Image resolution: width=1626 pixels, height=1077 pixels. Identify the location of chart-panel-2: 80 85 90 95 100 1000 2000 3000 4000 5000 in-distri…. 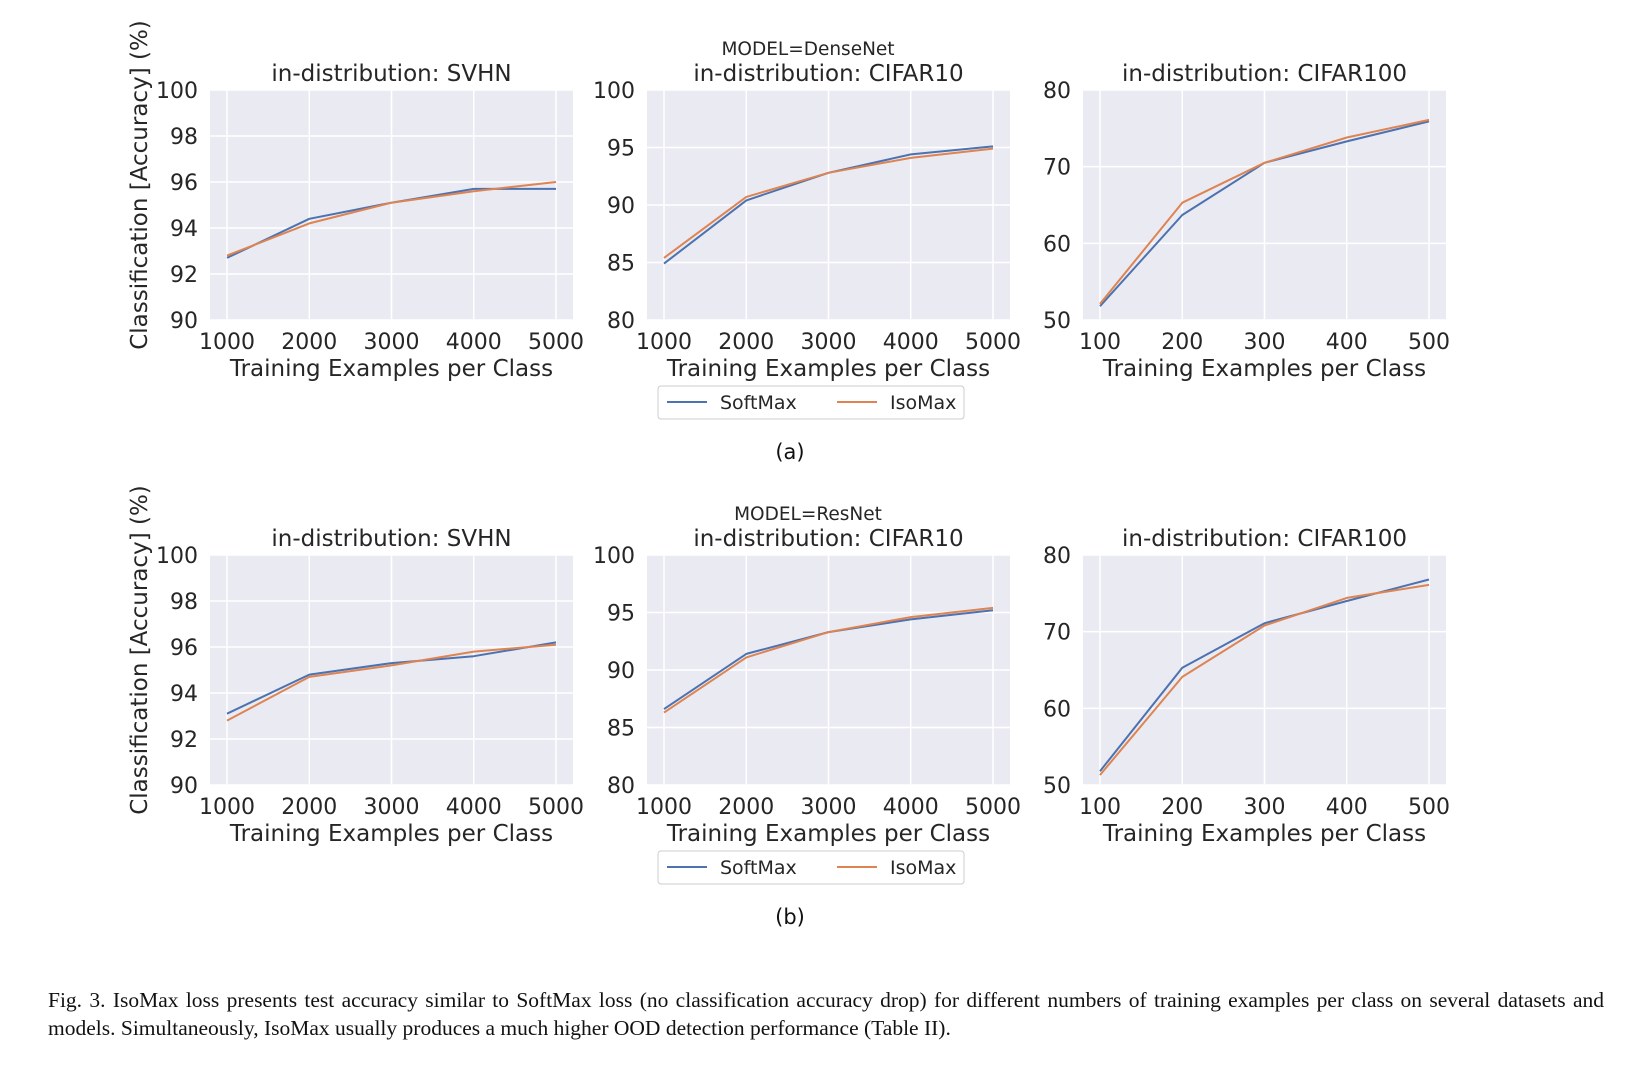
(807, 221).